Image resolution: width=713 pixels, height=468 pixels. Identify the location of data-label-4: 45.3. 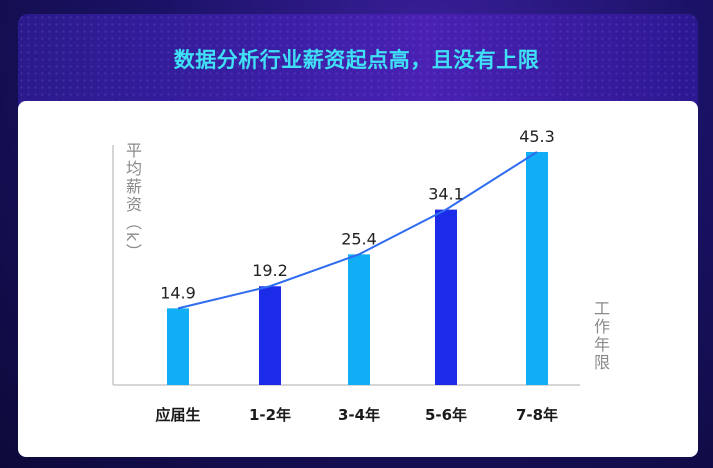
(537, 136).